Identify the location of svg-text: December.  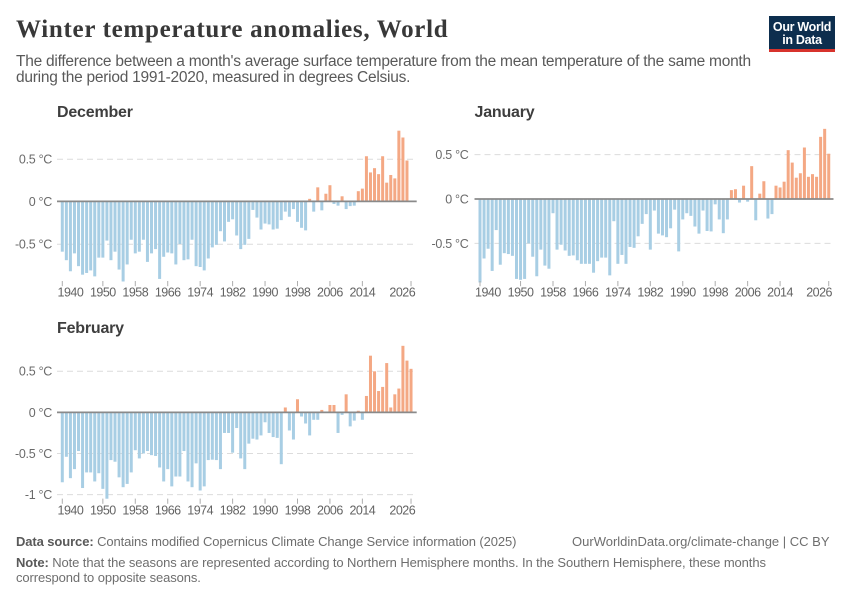
(95, 112).